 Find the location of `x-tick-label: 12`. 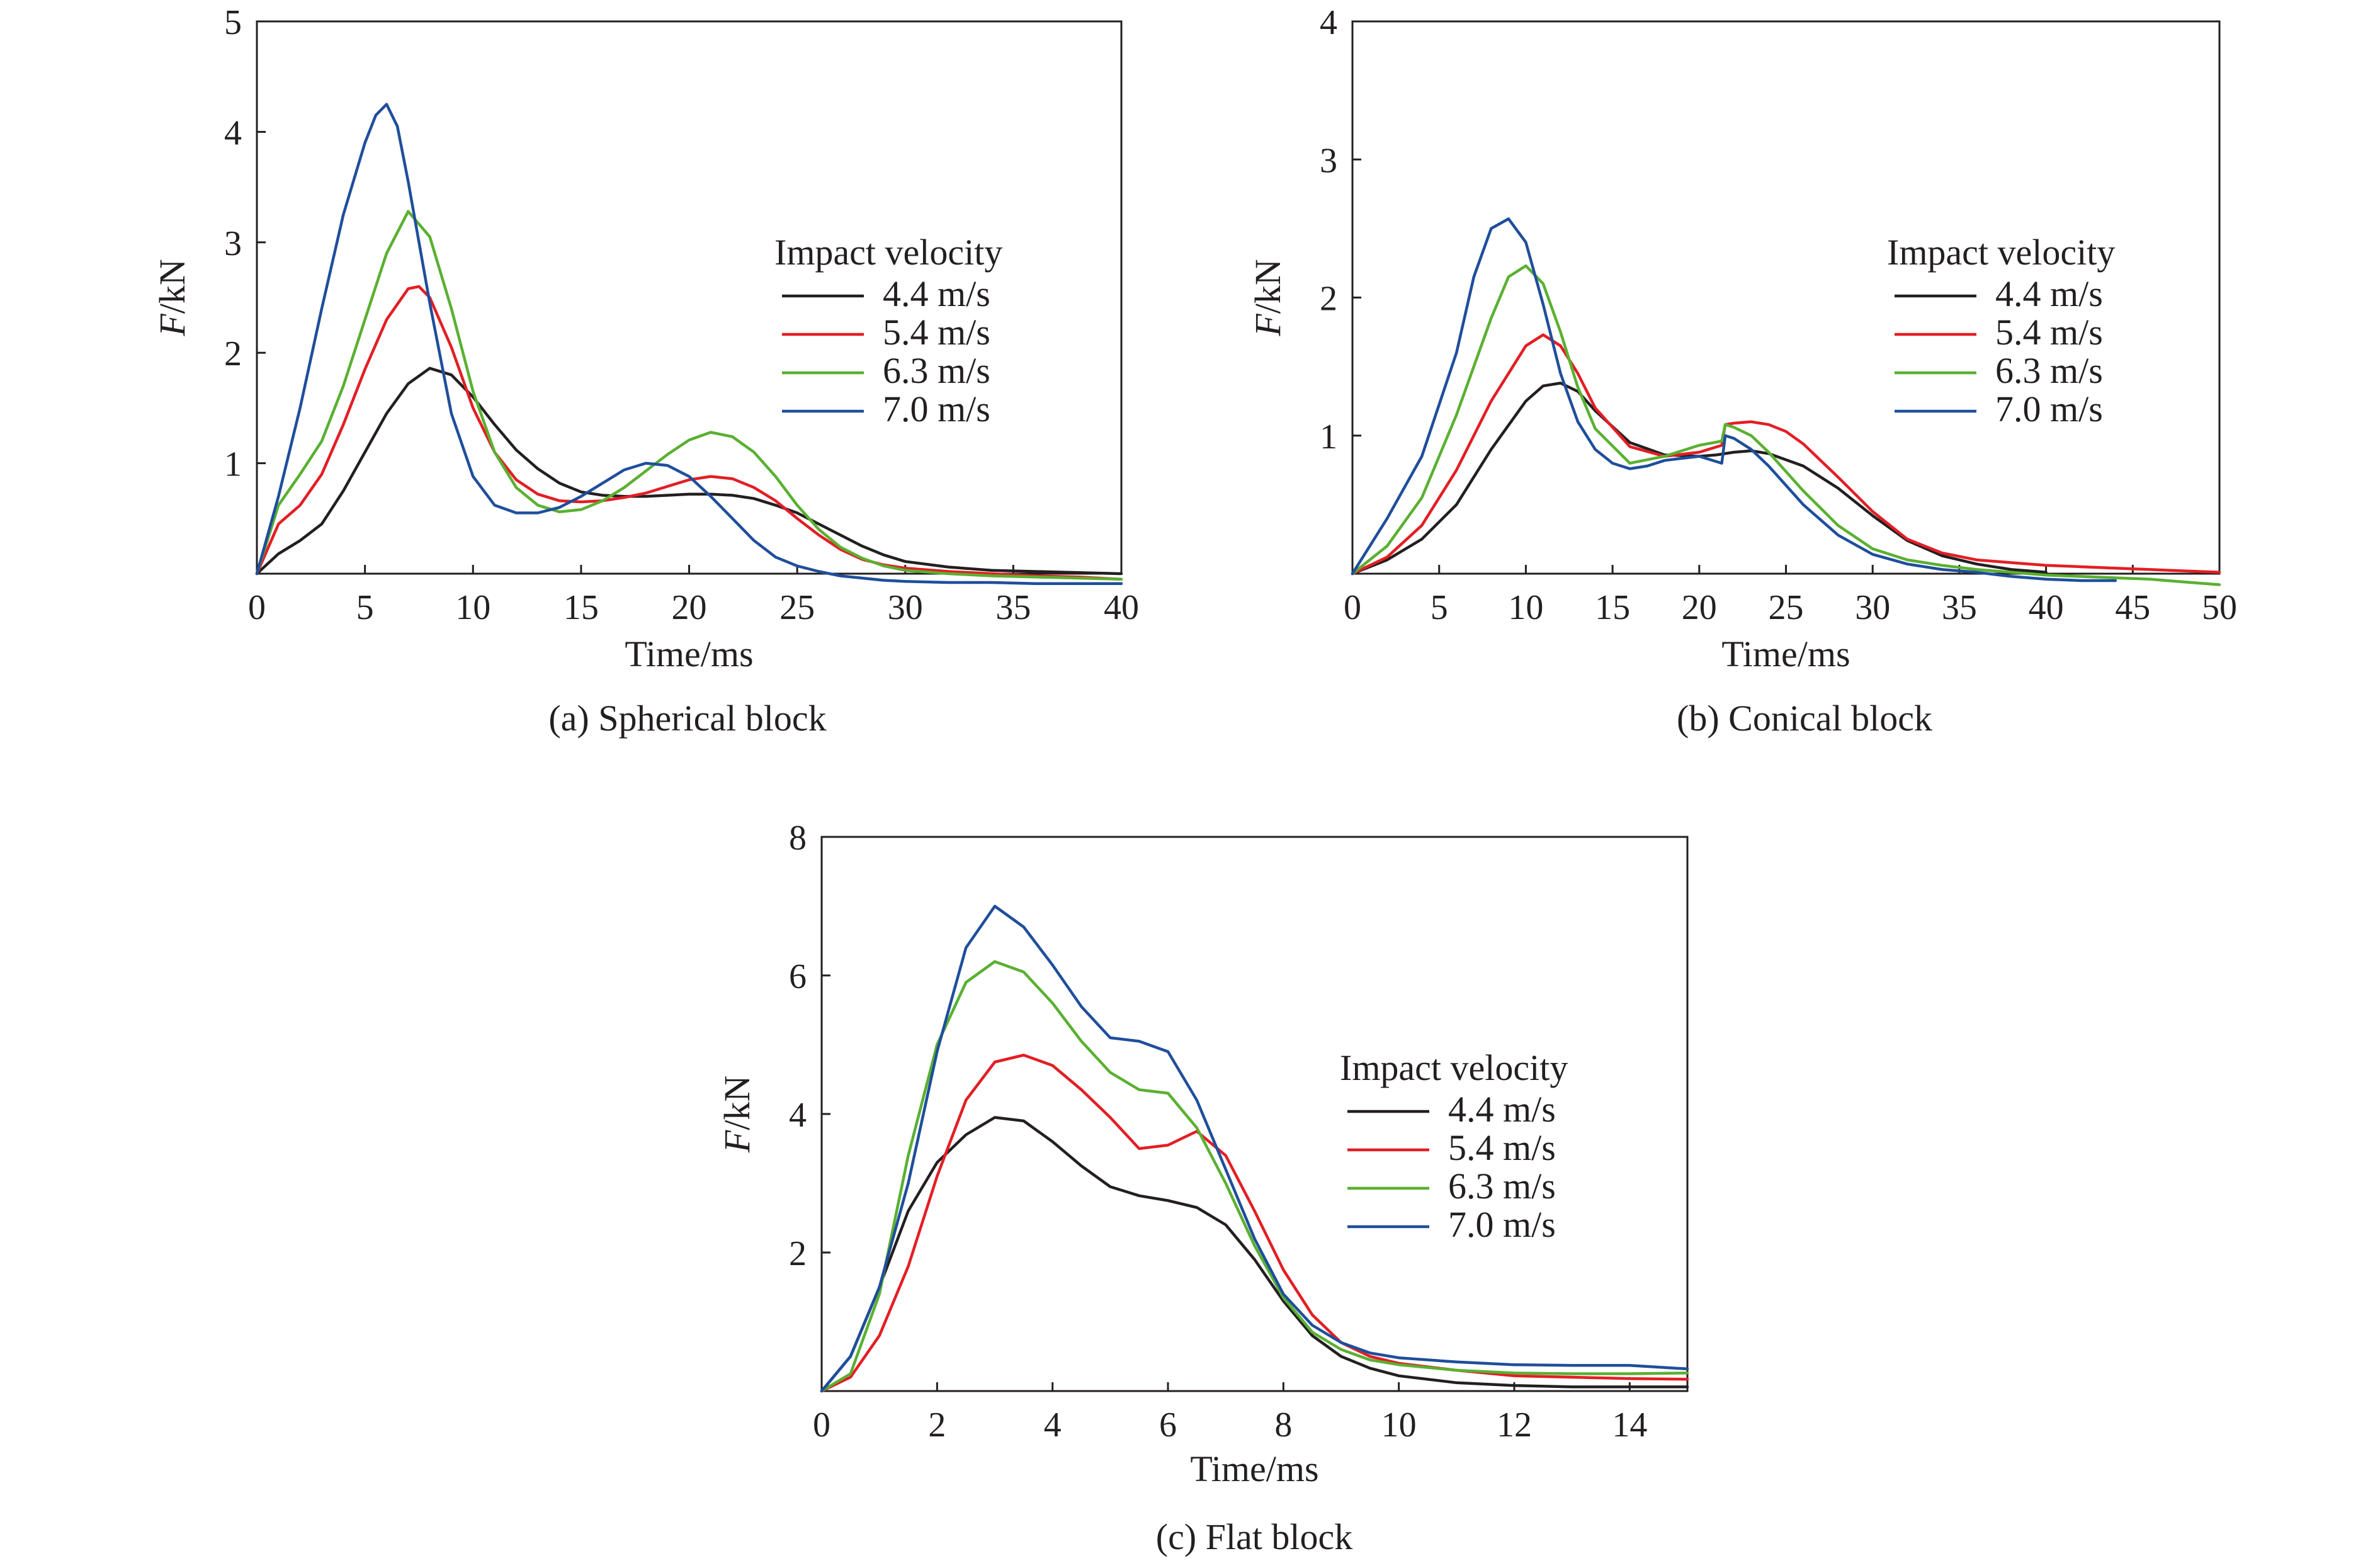

x-tick-label: 12 is located at coordinates (1514, 1425).